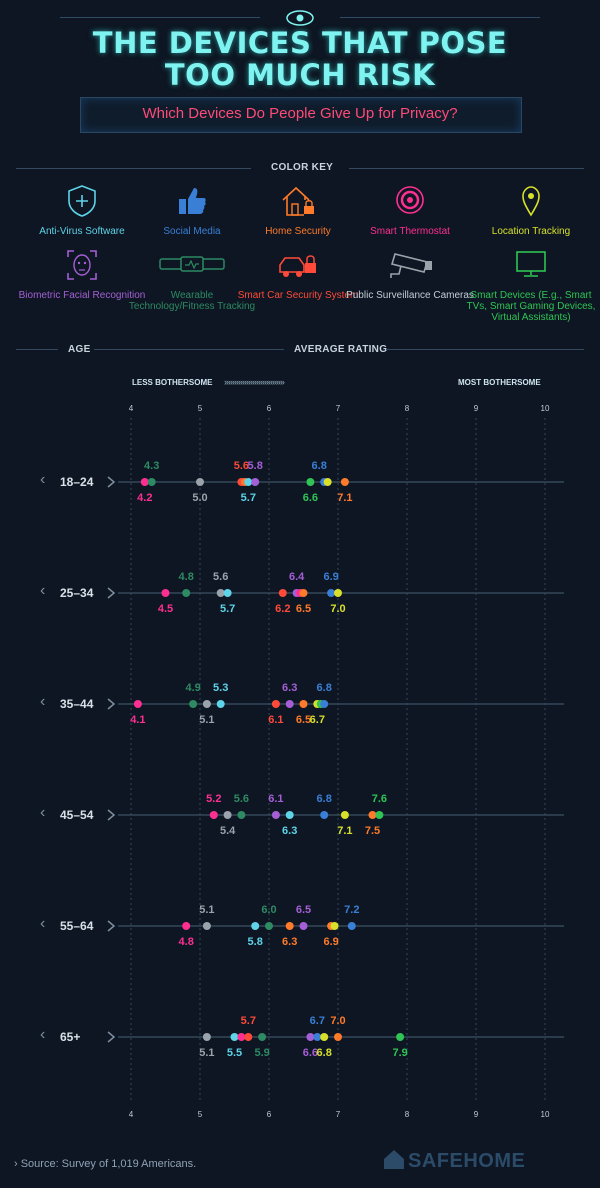 Image resolution: width=600 pixels, height=1188 pixels. Describe the element at coordinates (160, 17) in the screenshot. I see `header-rule-left` at that location.